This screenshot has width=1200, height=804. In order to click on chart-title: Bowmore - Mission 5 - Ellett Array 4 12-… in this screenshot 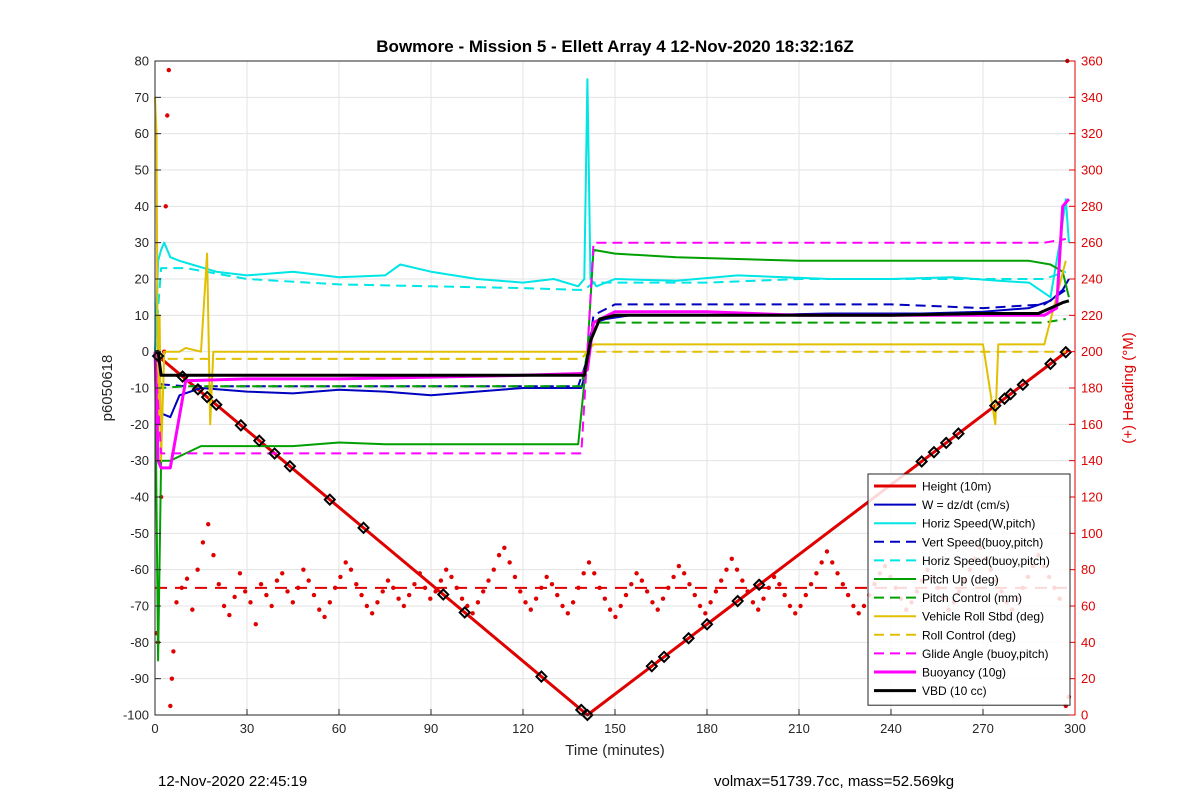, I will do `click(614, 46)`.